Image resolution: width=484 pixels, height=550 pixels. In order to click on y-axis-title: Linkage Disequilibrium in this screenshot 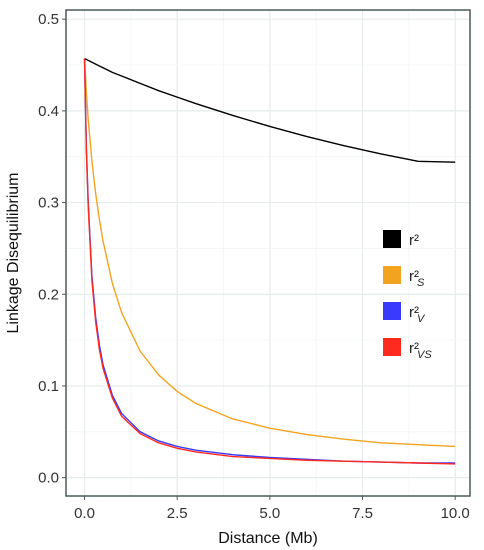, I will do `click(13, 253)`.